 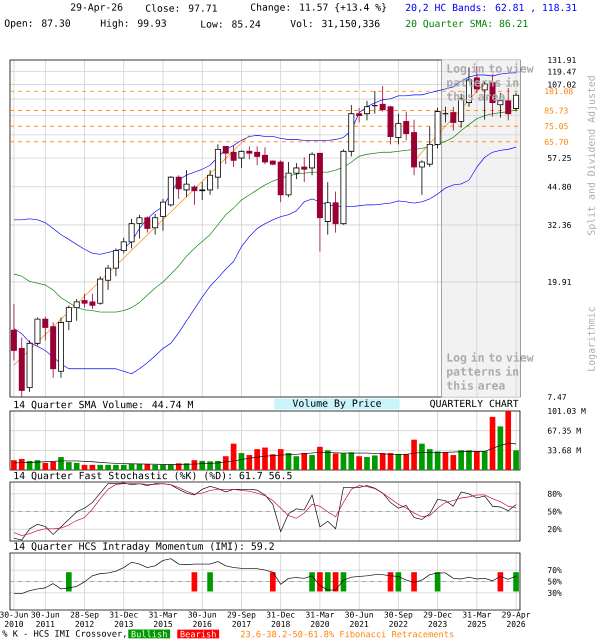 I want to click on text: Vol: 31,150,336, so click(x=335, y=24).